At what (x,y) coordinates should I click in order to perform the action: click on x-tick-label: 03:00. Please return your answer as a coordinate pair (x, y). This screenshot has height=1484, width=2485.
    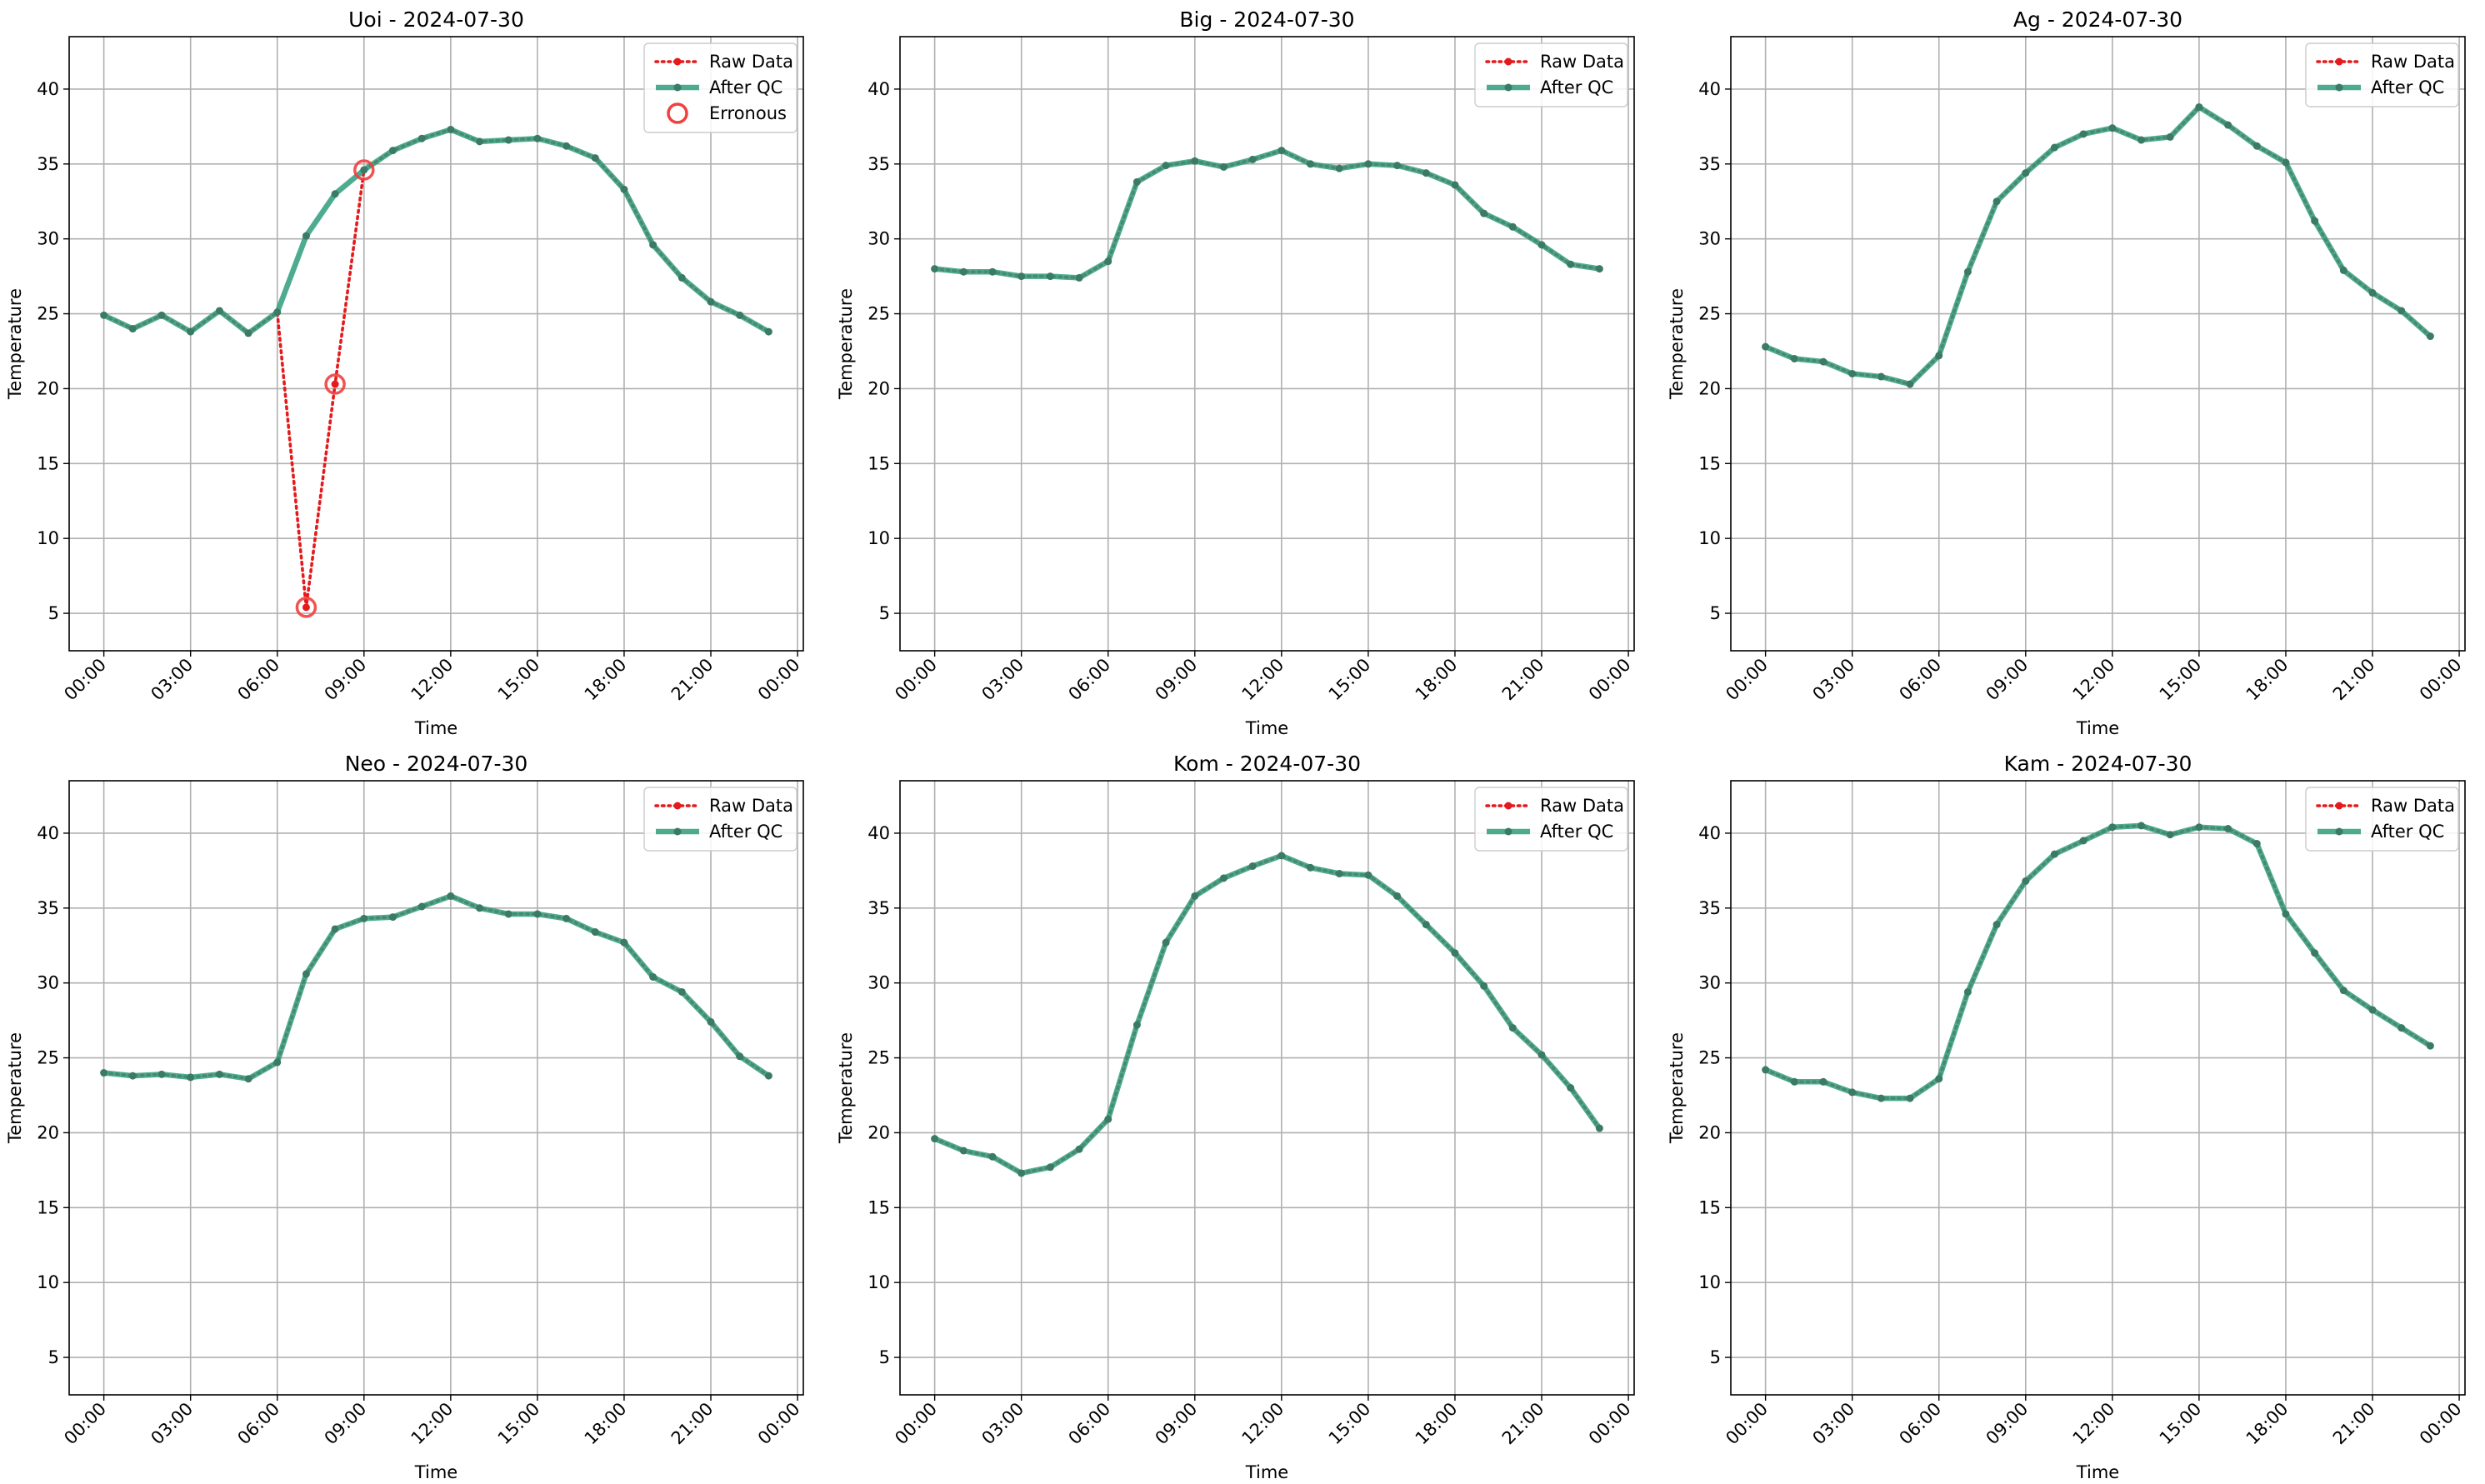
    Looking at the image, I should click on (1003, 1424).